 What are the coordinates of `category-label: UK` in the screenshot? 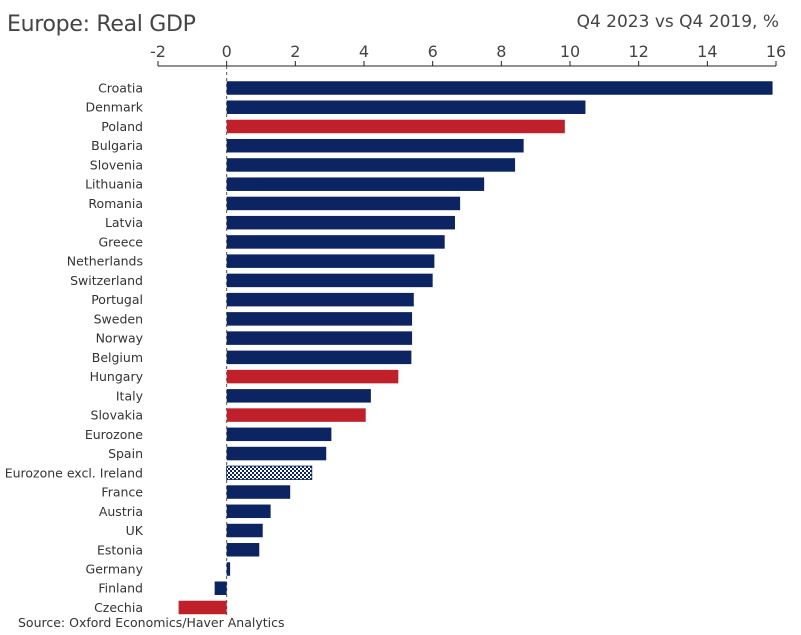 It's located at (135, 530).